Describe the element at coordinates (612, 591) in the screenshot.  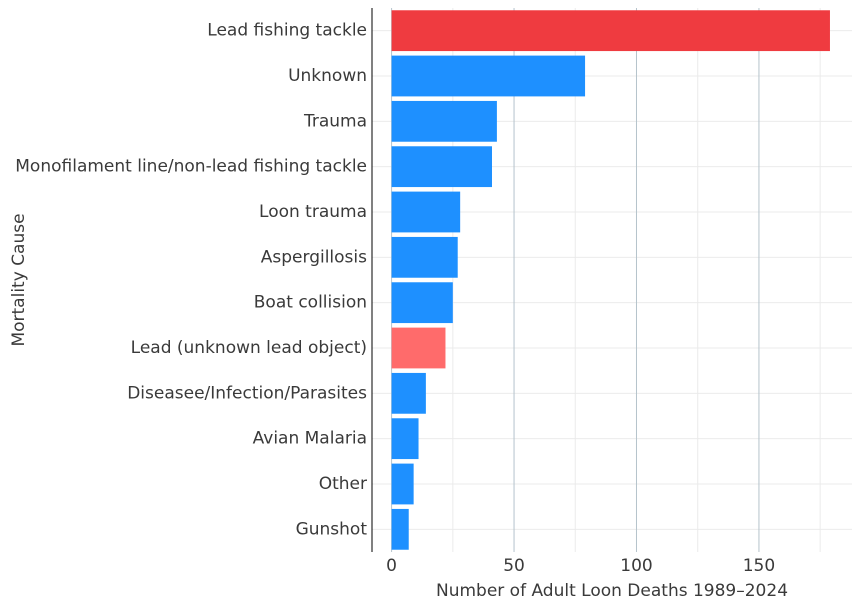
I see `x-axis-title: Number of Adult Loon Deaths 1989–2024` at that location.